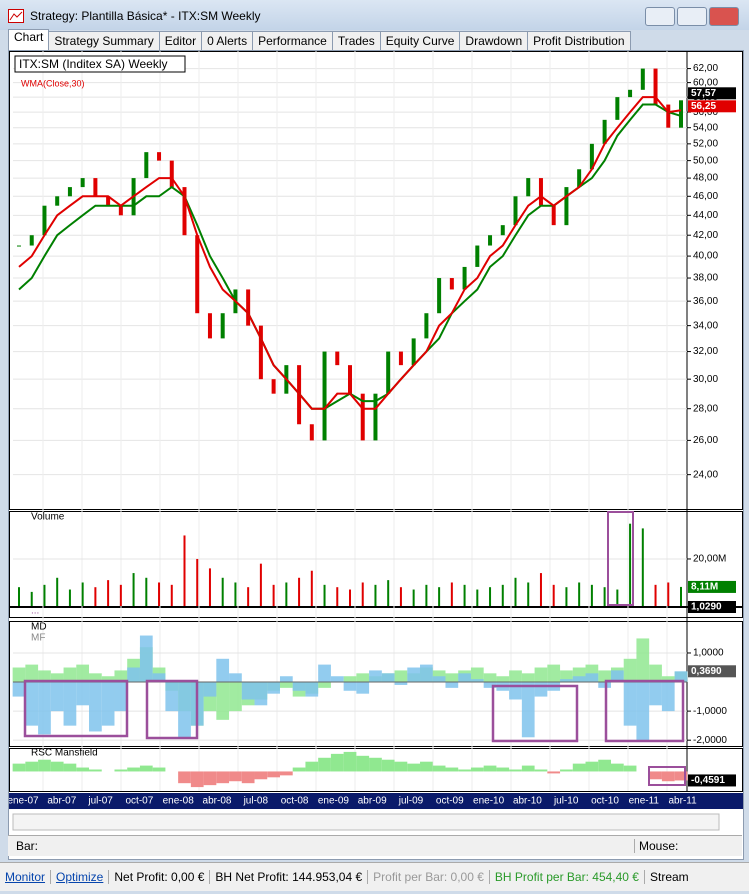 Image resolution: width=749 pixels, height=894 pixels. What do you see at coordinates (579, 40) in the screenshot?
I see `tab: Profit Distribution` at bounding box center [579, 40].